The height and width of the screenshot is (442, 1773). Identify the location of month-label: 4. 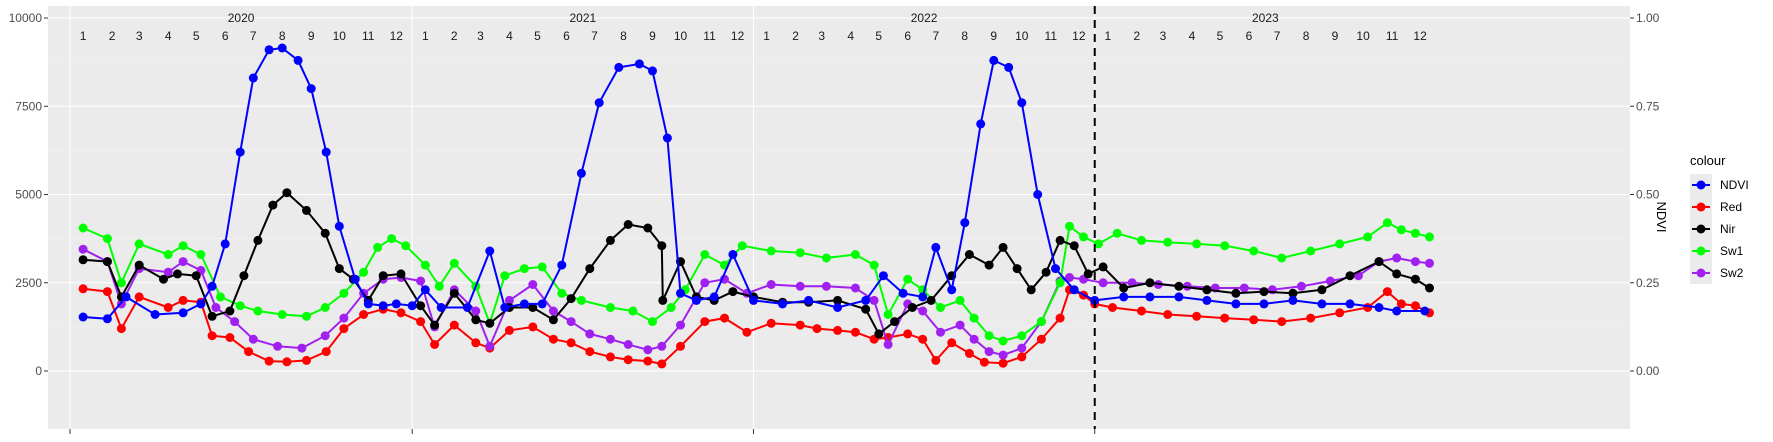
(1192, 36).